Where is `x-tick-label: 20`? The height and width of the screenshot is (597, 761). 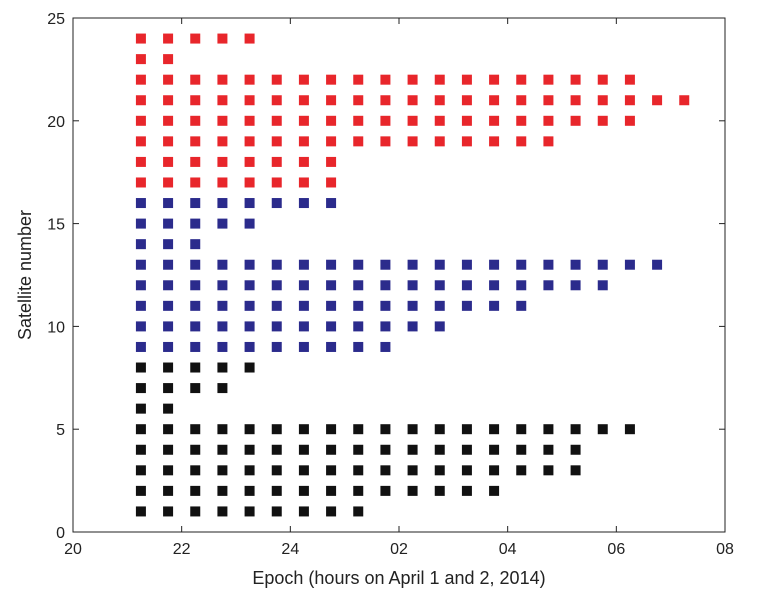
x-tick-label: 20 is located at coordinates (73, 549).